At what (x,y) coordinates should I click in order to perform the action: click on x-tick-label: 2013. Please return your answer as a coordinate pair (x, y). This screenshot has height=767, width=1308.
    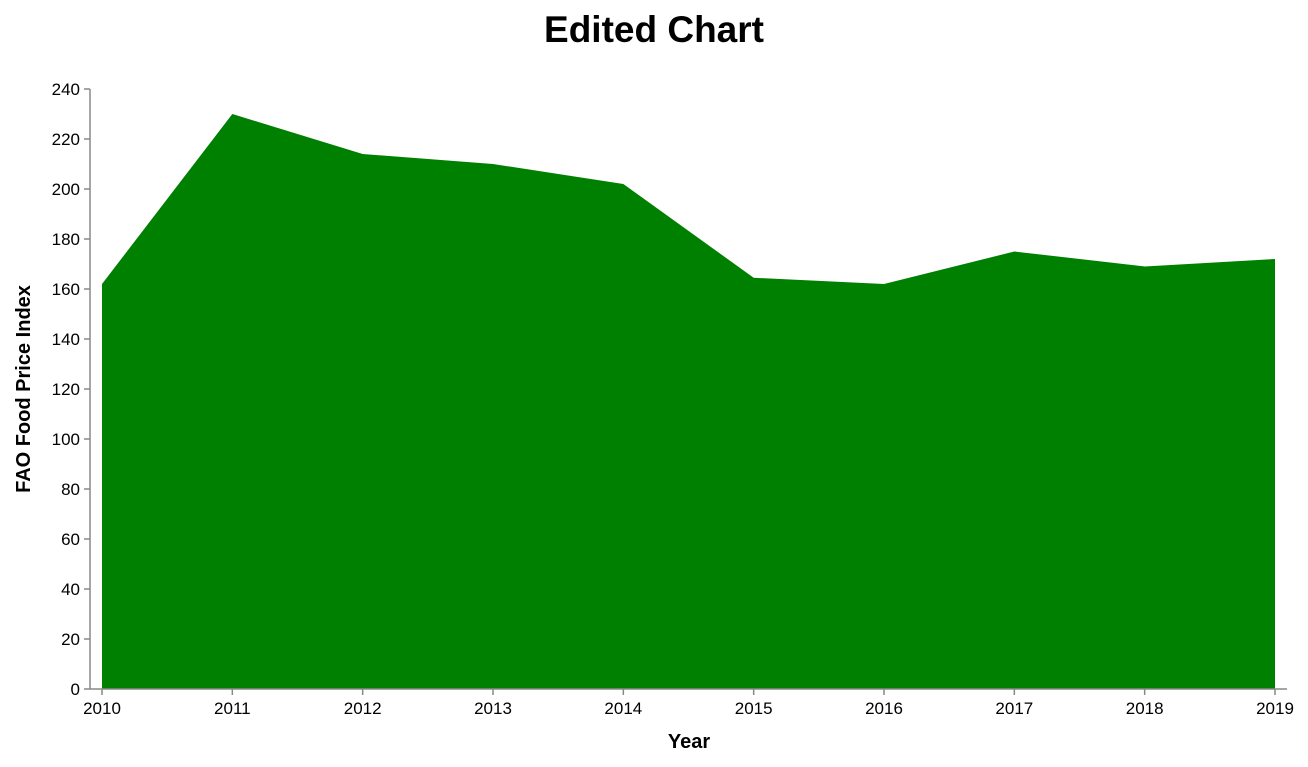
    Looking at the image, I should click on (493, 708).